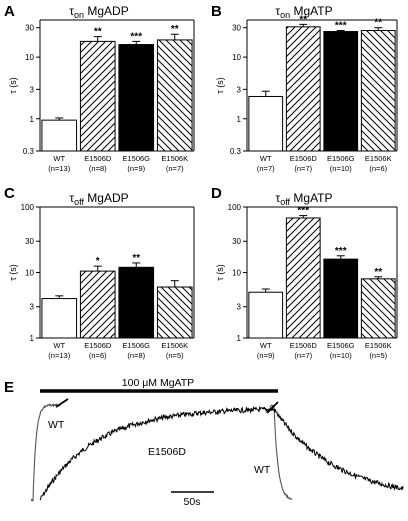 The width and height of the screenshot is (408, 521). I want to click on n-label-b-4: (n=6), so click(378, 168).